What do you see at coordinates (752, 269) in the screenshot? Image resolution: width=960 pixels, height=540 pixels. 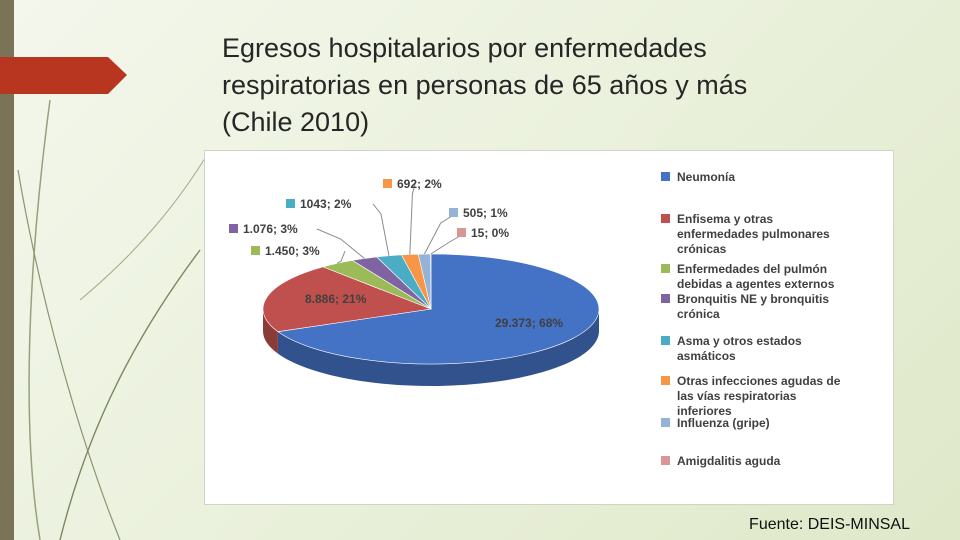 I see `legend-label-2-0: Enfermedades del pulmón` at bounding box center [752, 269].